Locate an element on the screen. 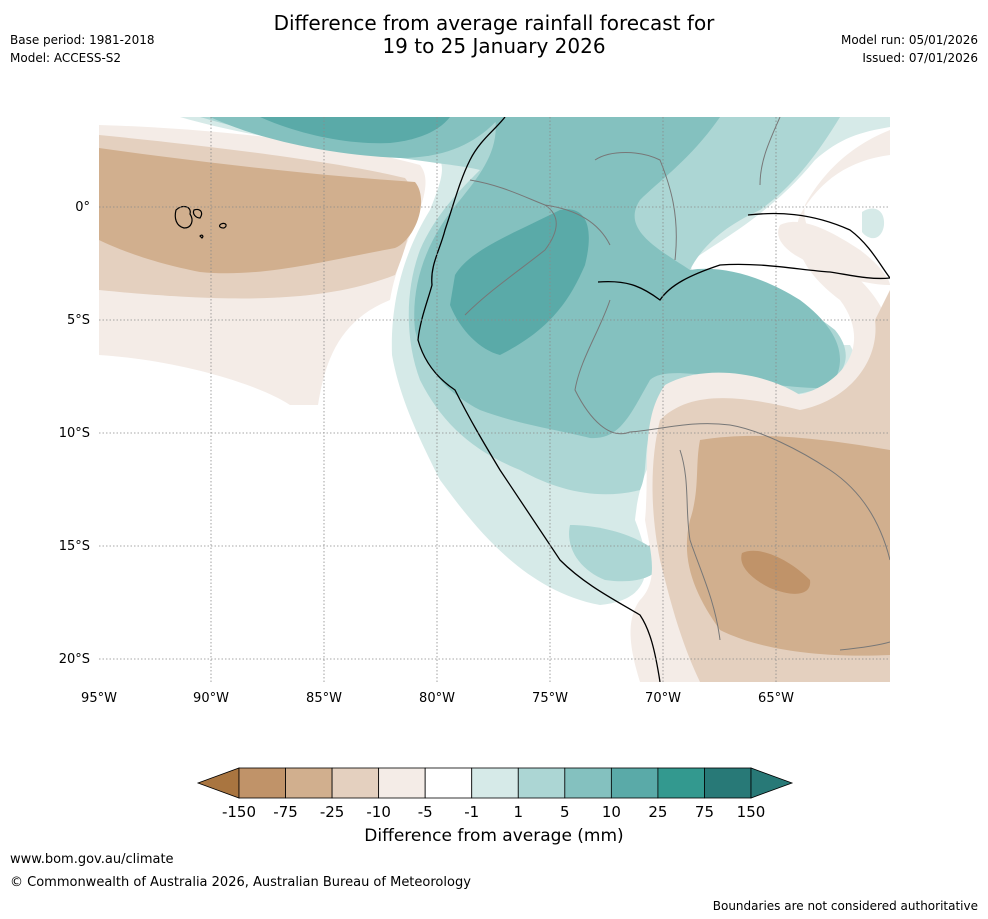  anomaly-dry-south-inner is located at coordinates (788, 545).